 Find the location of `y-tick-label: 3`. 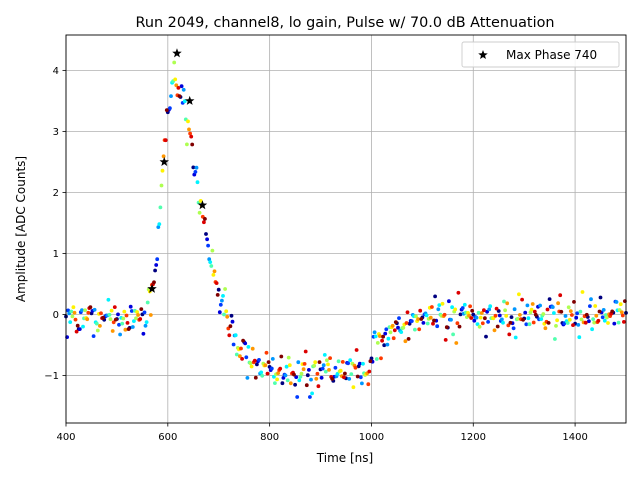

y-tick-label: 3 is located at coordinates (56, 132).